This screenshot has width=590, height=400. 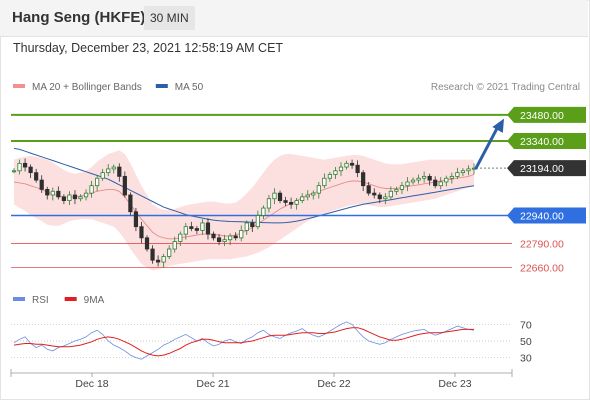 What do you see at coordinates (542, 142) in the screenshot?
I see `level-label-23340.00: 23340.00` at bounding box center [542, 142].